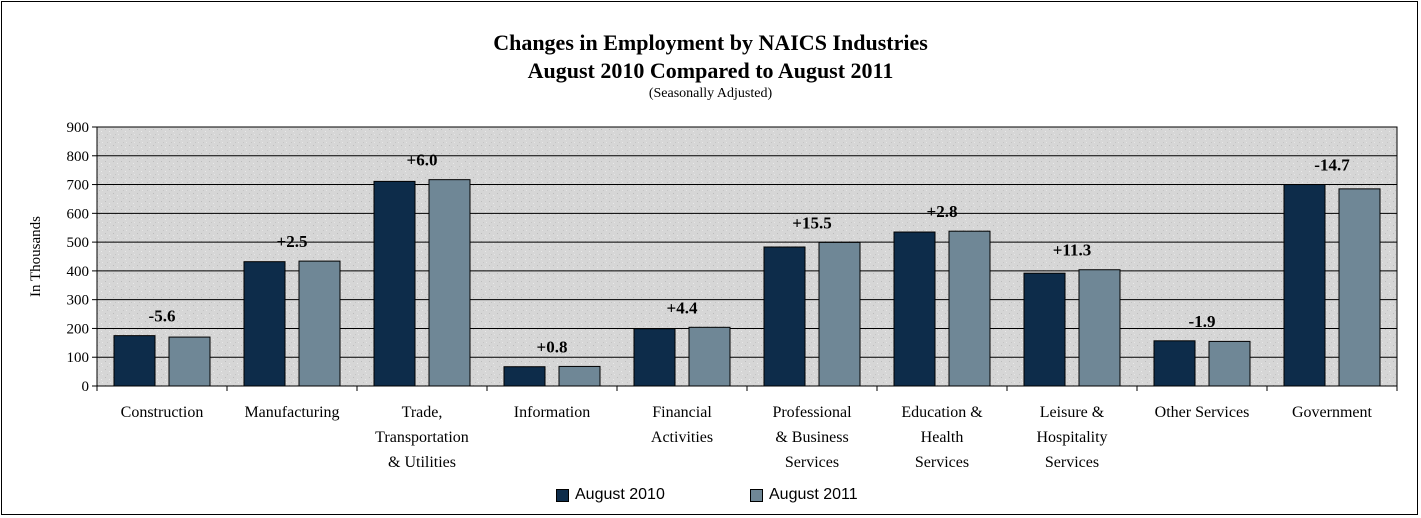 The height and width of the screenshot is (518, 1421). What do you see at coordinates (1072, 412) in the screenshot?
I see `x-tick-label: Leisure &` at bounding box center [1072, 412].